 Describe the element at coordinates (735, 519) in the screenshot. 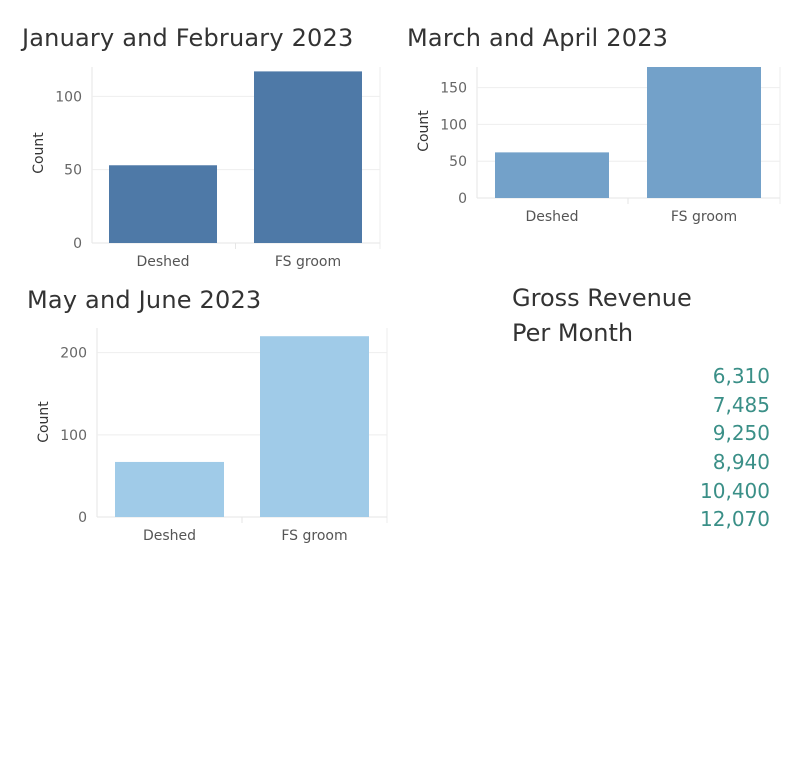

I see `revenue-value: 12,070` at that location.